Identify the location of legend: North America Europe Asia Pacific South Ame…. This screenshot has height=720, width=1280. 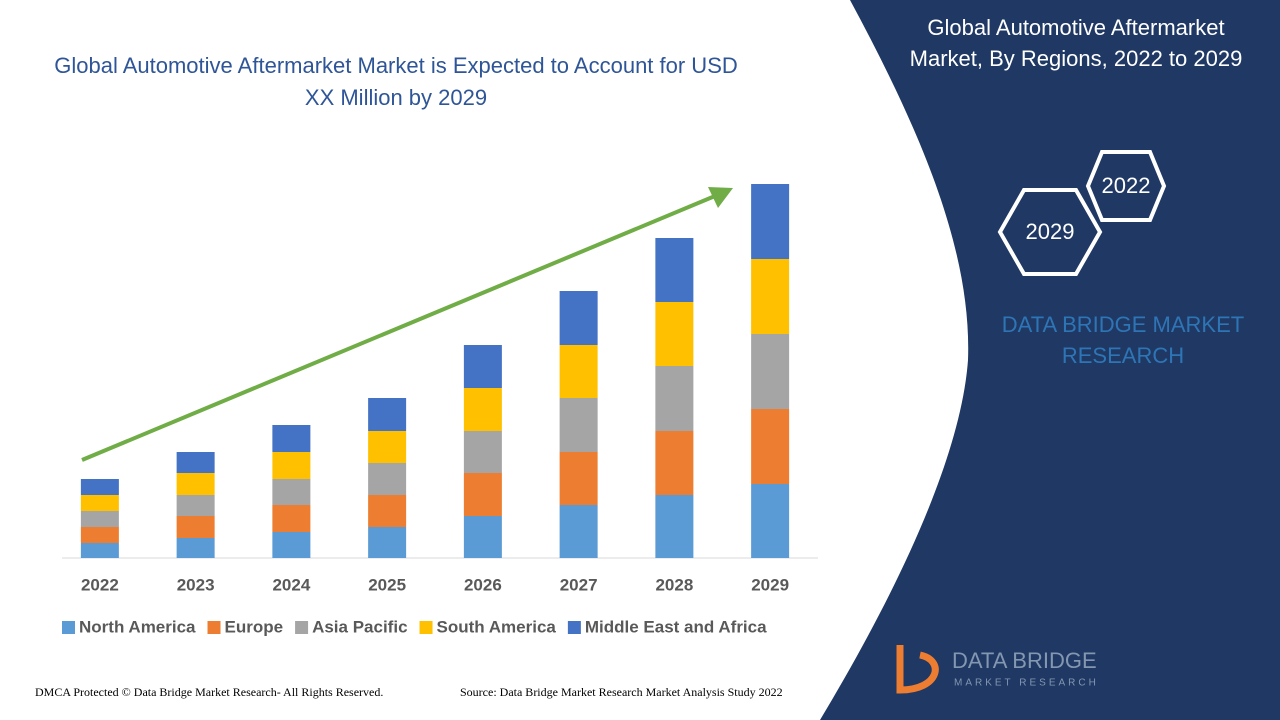
(414, 626).